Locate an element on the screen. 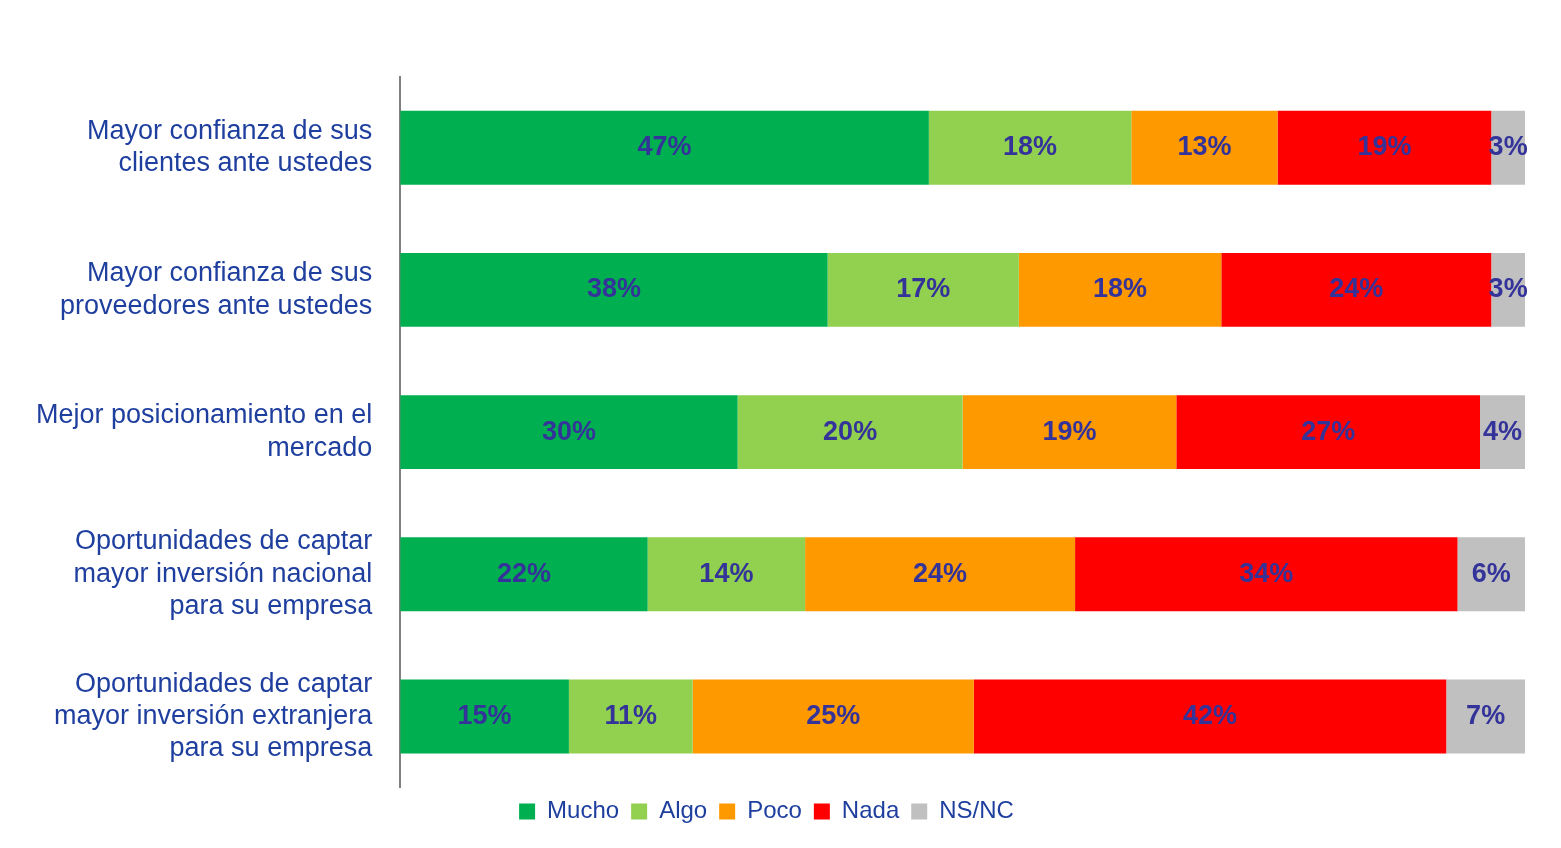 Image resolution: width=1561 pixels, height=848 pixels. data-label: 7% is located at coordinates (1486, 714).